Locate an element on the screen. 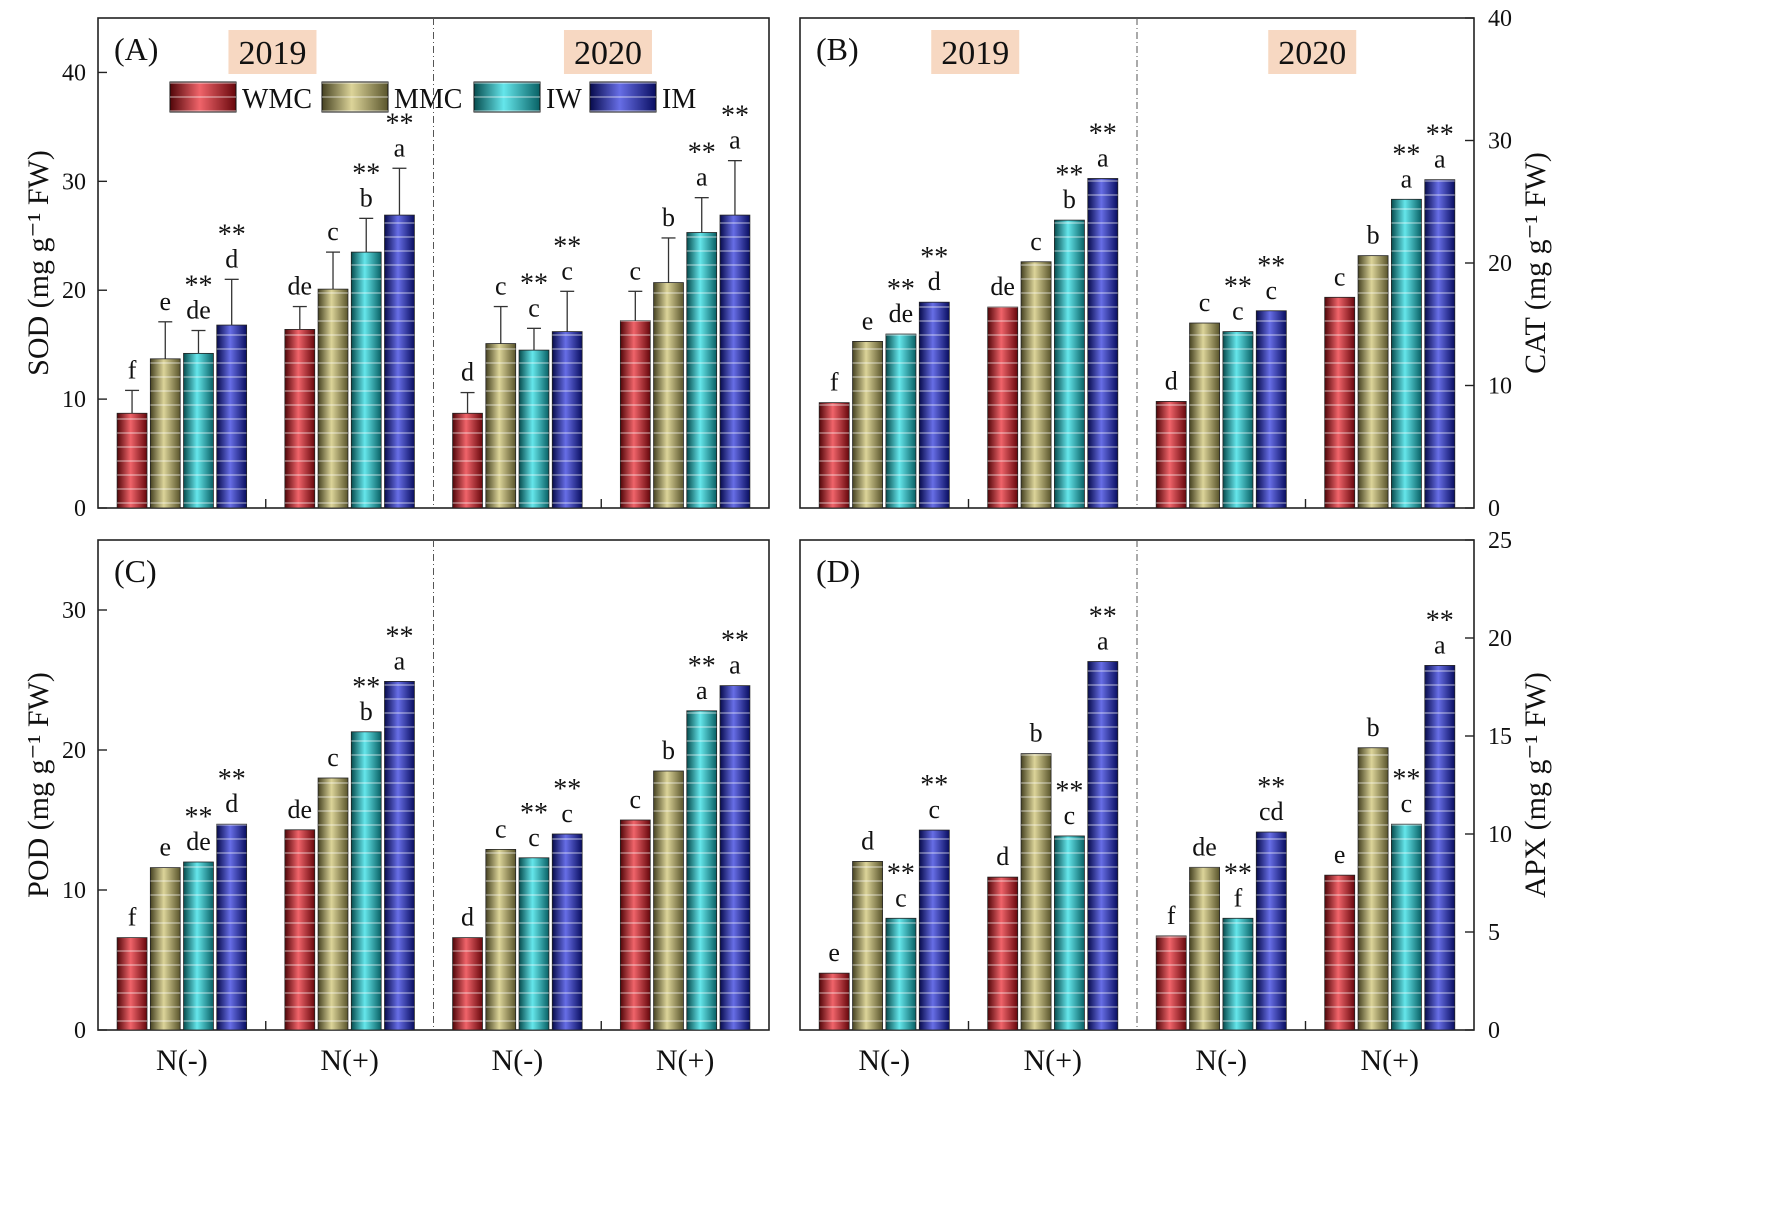  y-axis-label: SOD (mg g⁻¹ FW) is located at coordinates (38, 263).